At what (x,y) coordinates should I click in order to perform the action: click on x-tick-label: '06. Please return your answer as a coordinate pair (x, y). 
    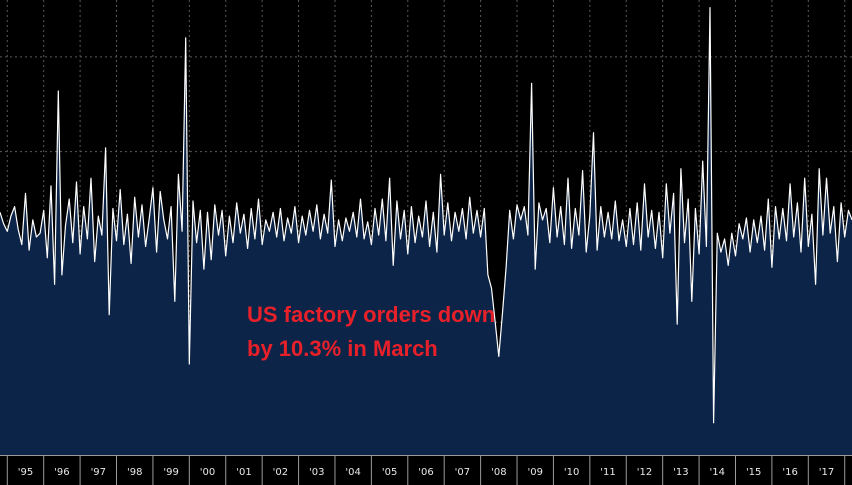
    Looking at the image, I should click on (425, 472).